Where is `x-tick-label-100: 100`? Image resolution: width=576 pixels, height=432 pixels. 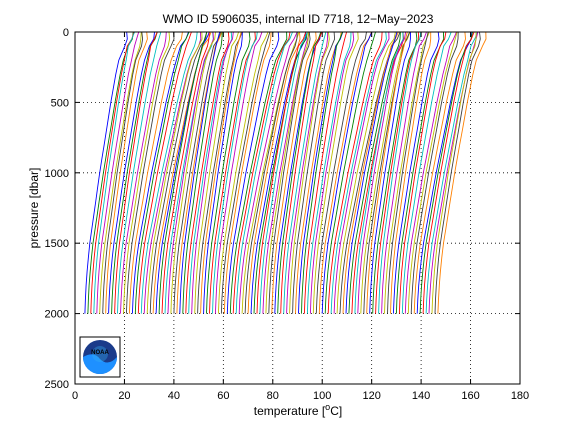 x-tick-label-100: 100 is located at coordinates (322, 396).